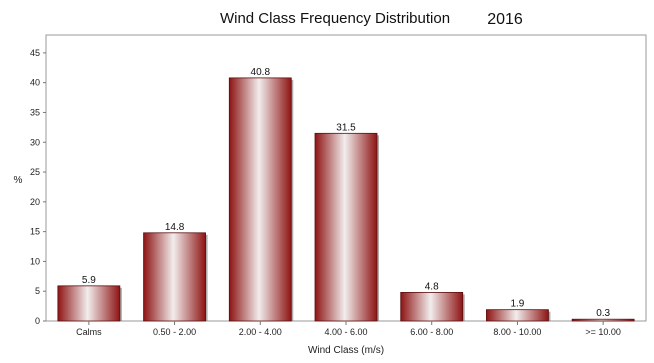 This screenshot has width=654, height=363. I want to click on x-tick-label: Calms, so click(89, 332).